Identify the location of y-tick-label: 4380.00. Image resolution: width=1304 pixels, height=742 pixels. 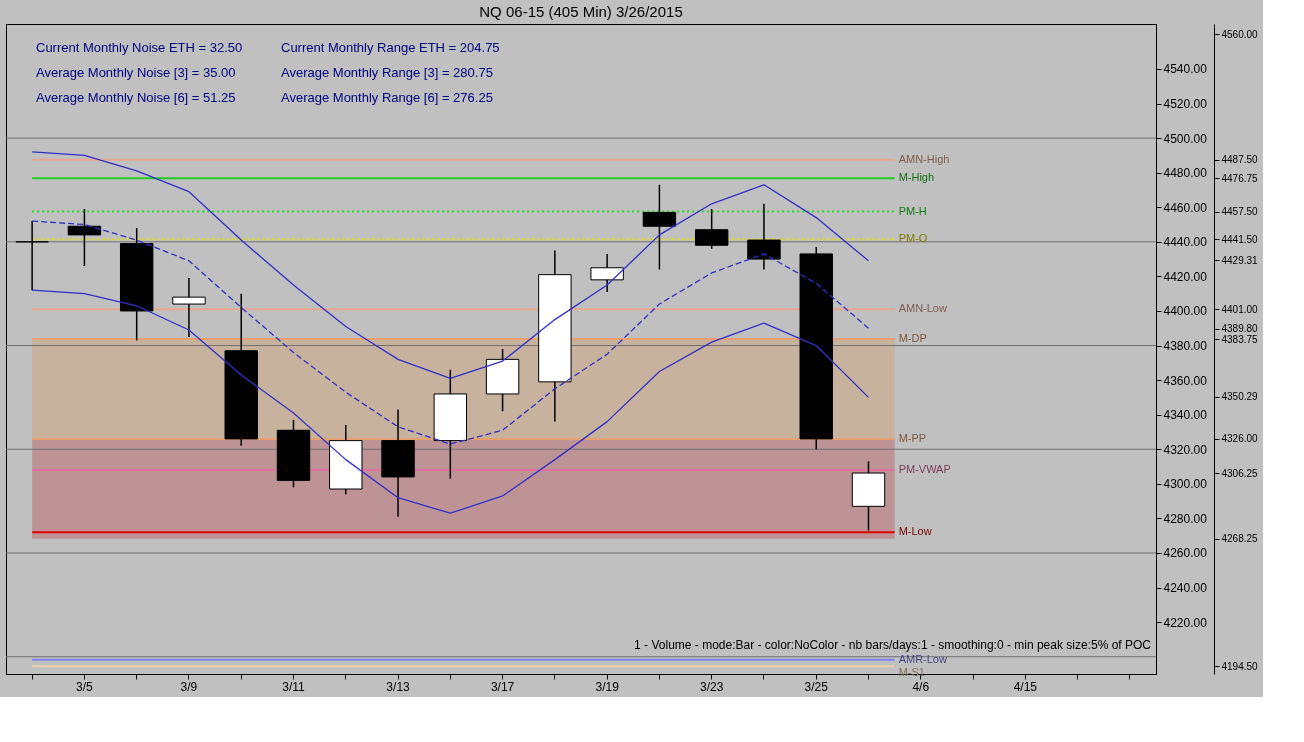
(1185, 346).